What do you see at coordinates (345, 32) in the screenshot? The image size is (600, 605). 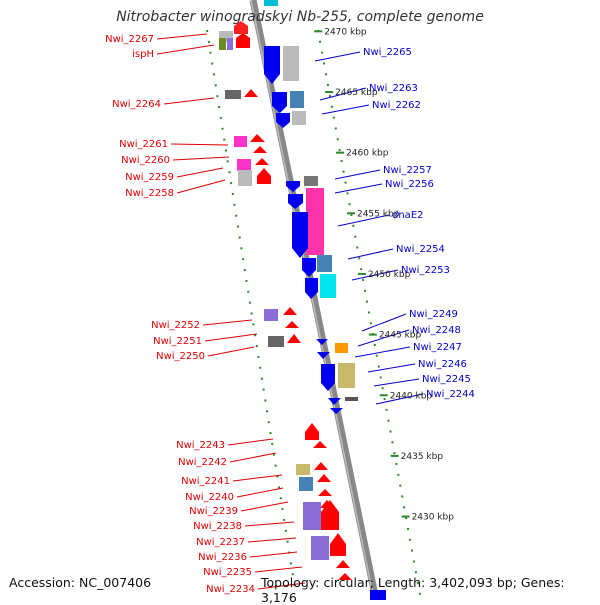 I see `kbp-label: 2470 kbp` at bounding box center [345, 32].